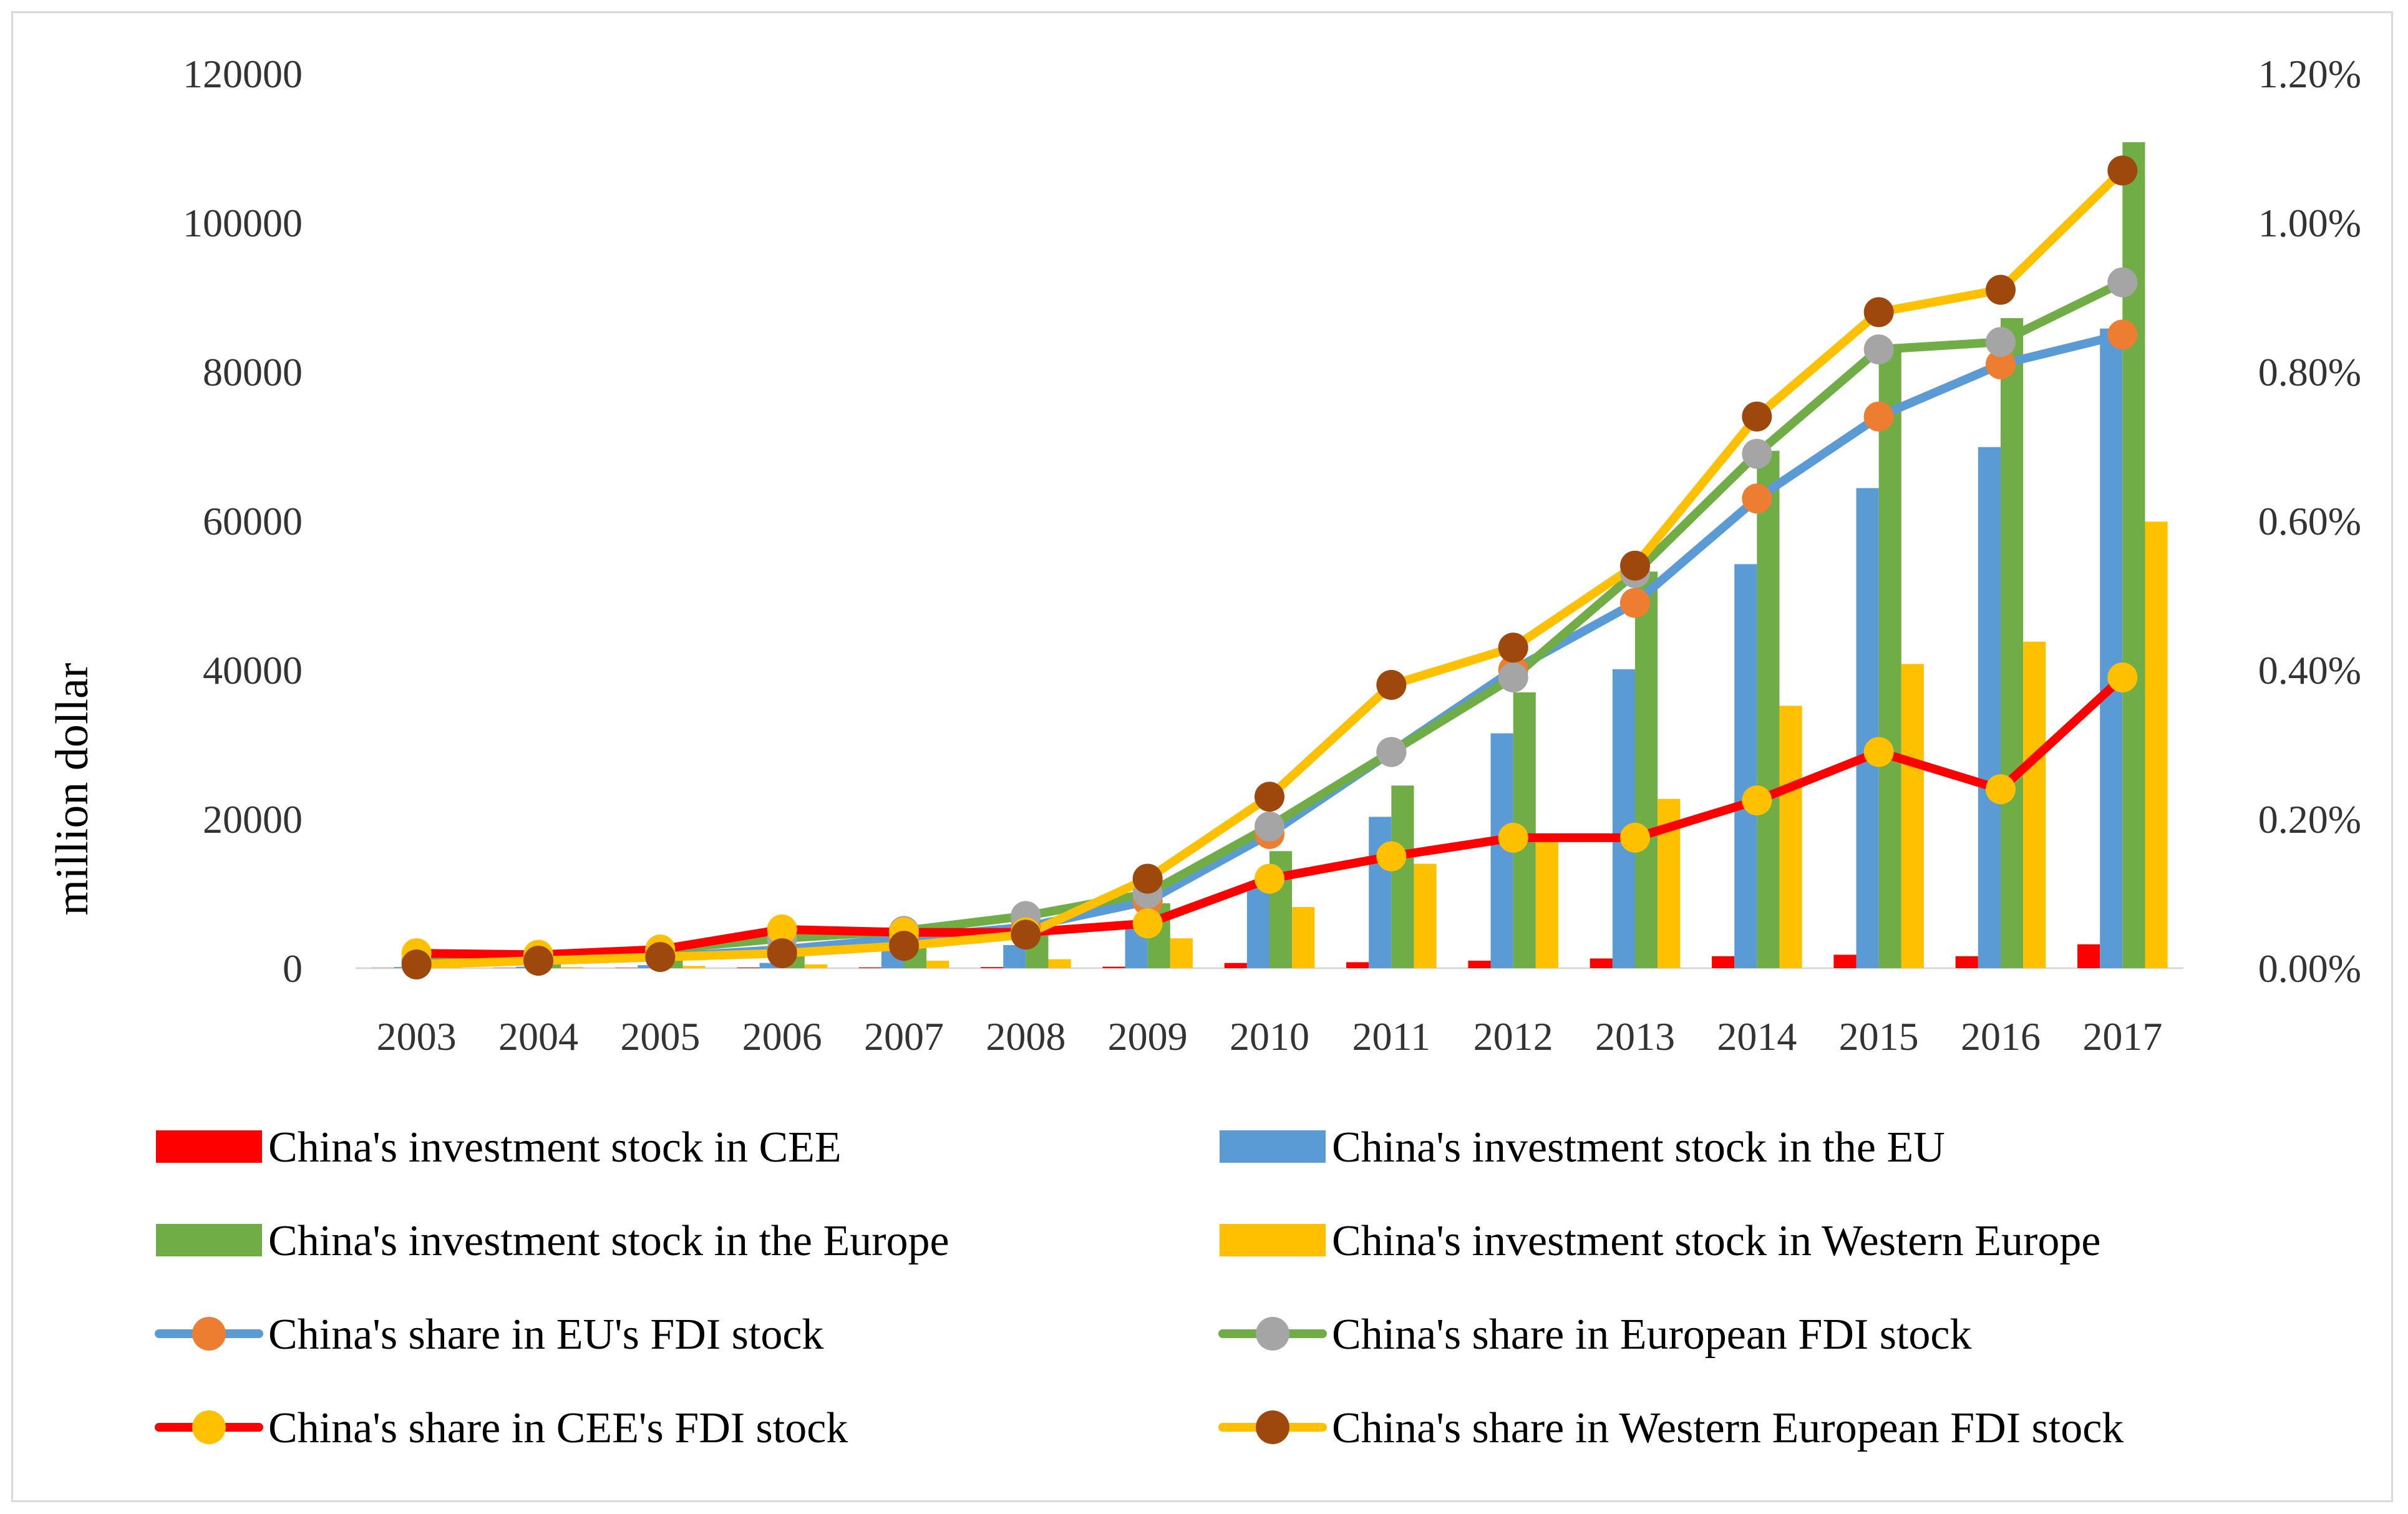 This screenshot has width=2408, height=1514. I want to click on y2-tick-label: 0.80%, so click(2309, 372).